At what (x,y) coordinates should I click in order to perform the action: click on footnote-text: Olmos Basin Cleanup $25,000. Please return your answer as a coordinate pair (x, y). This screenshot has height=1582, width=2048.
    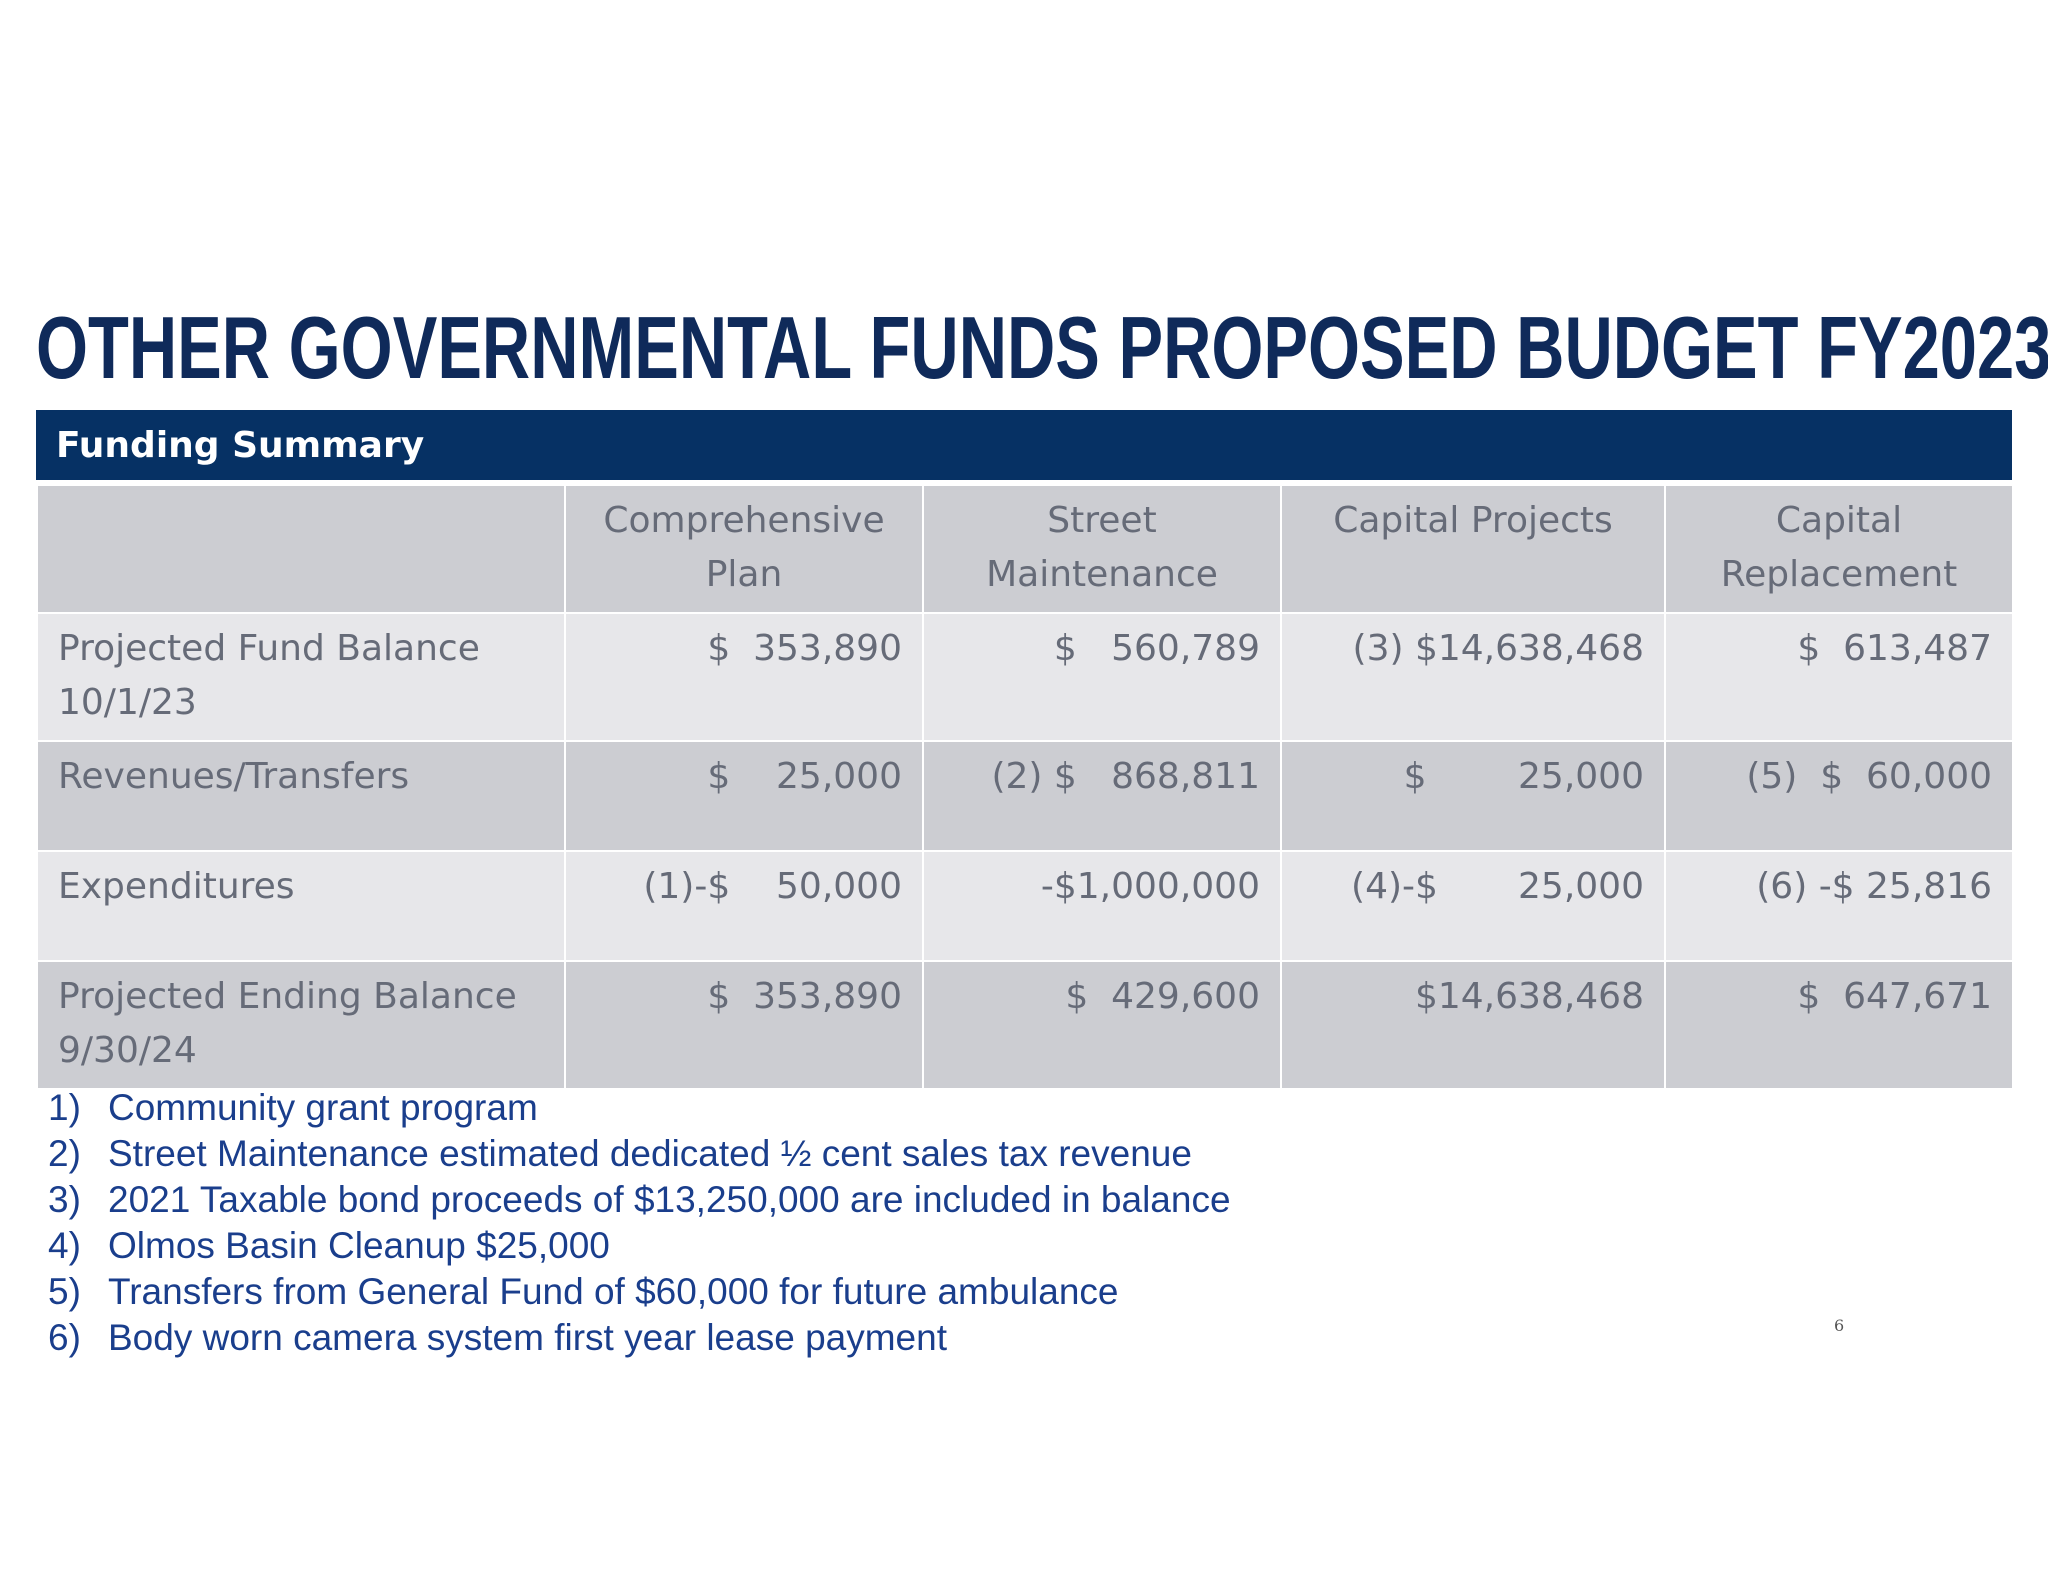
    Looking at the image, I should click on (359, 1245).